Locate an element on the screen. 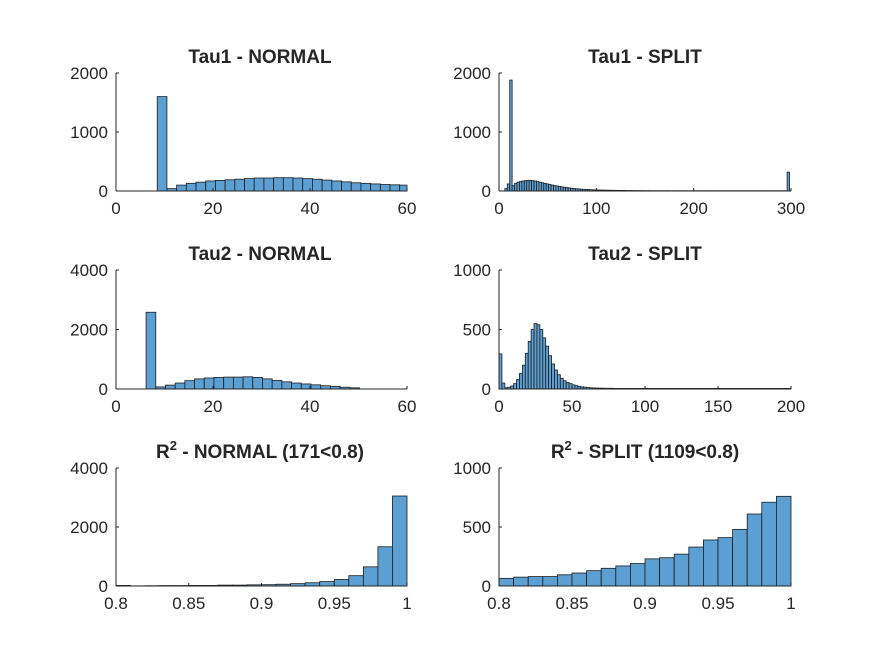  x-tick-label: 60 is located at coordinates (407, 208).